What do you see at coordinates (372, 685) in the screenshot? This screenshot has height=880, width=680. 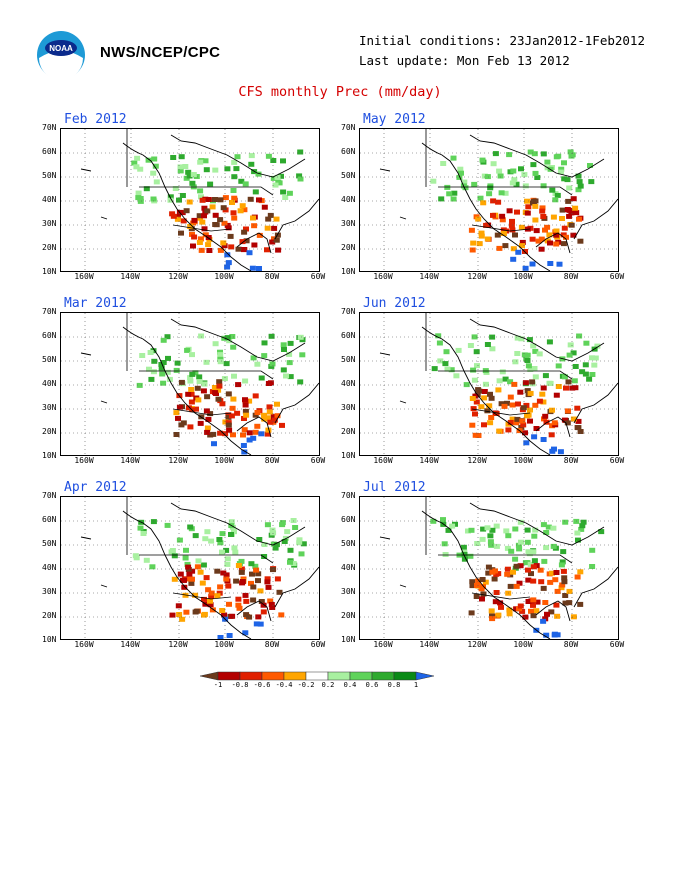 I see `colorbar-label: 0.6` at bounding box center [372, 685].